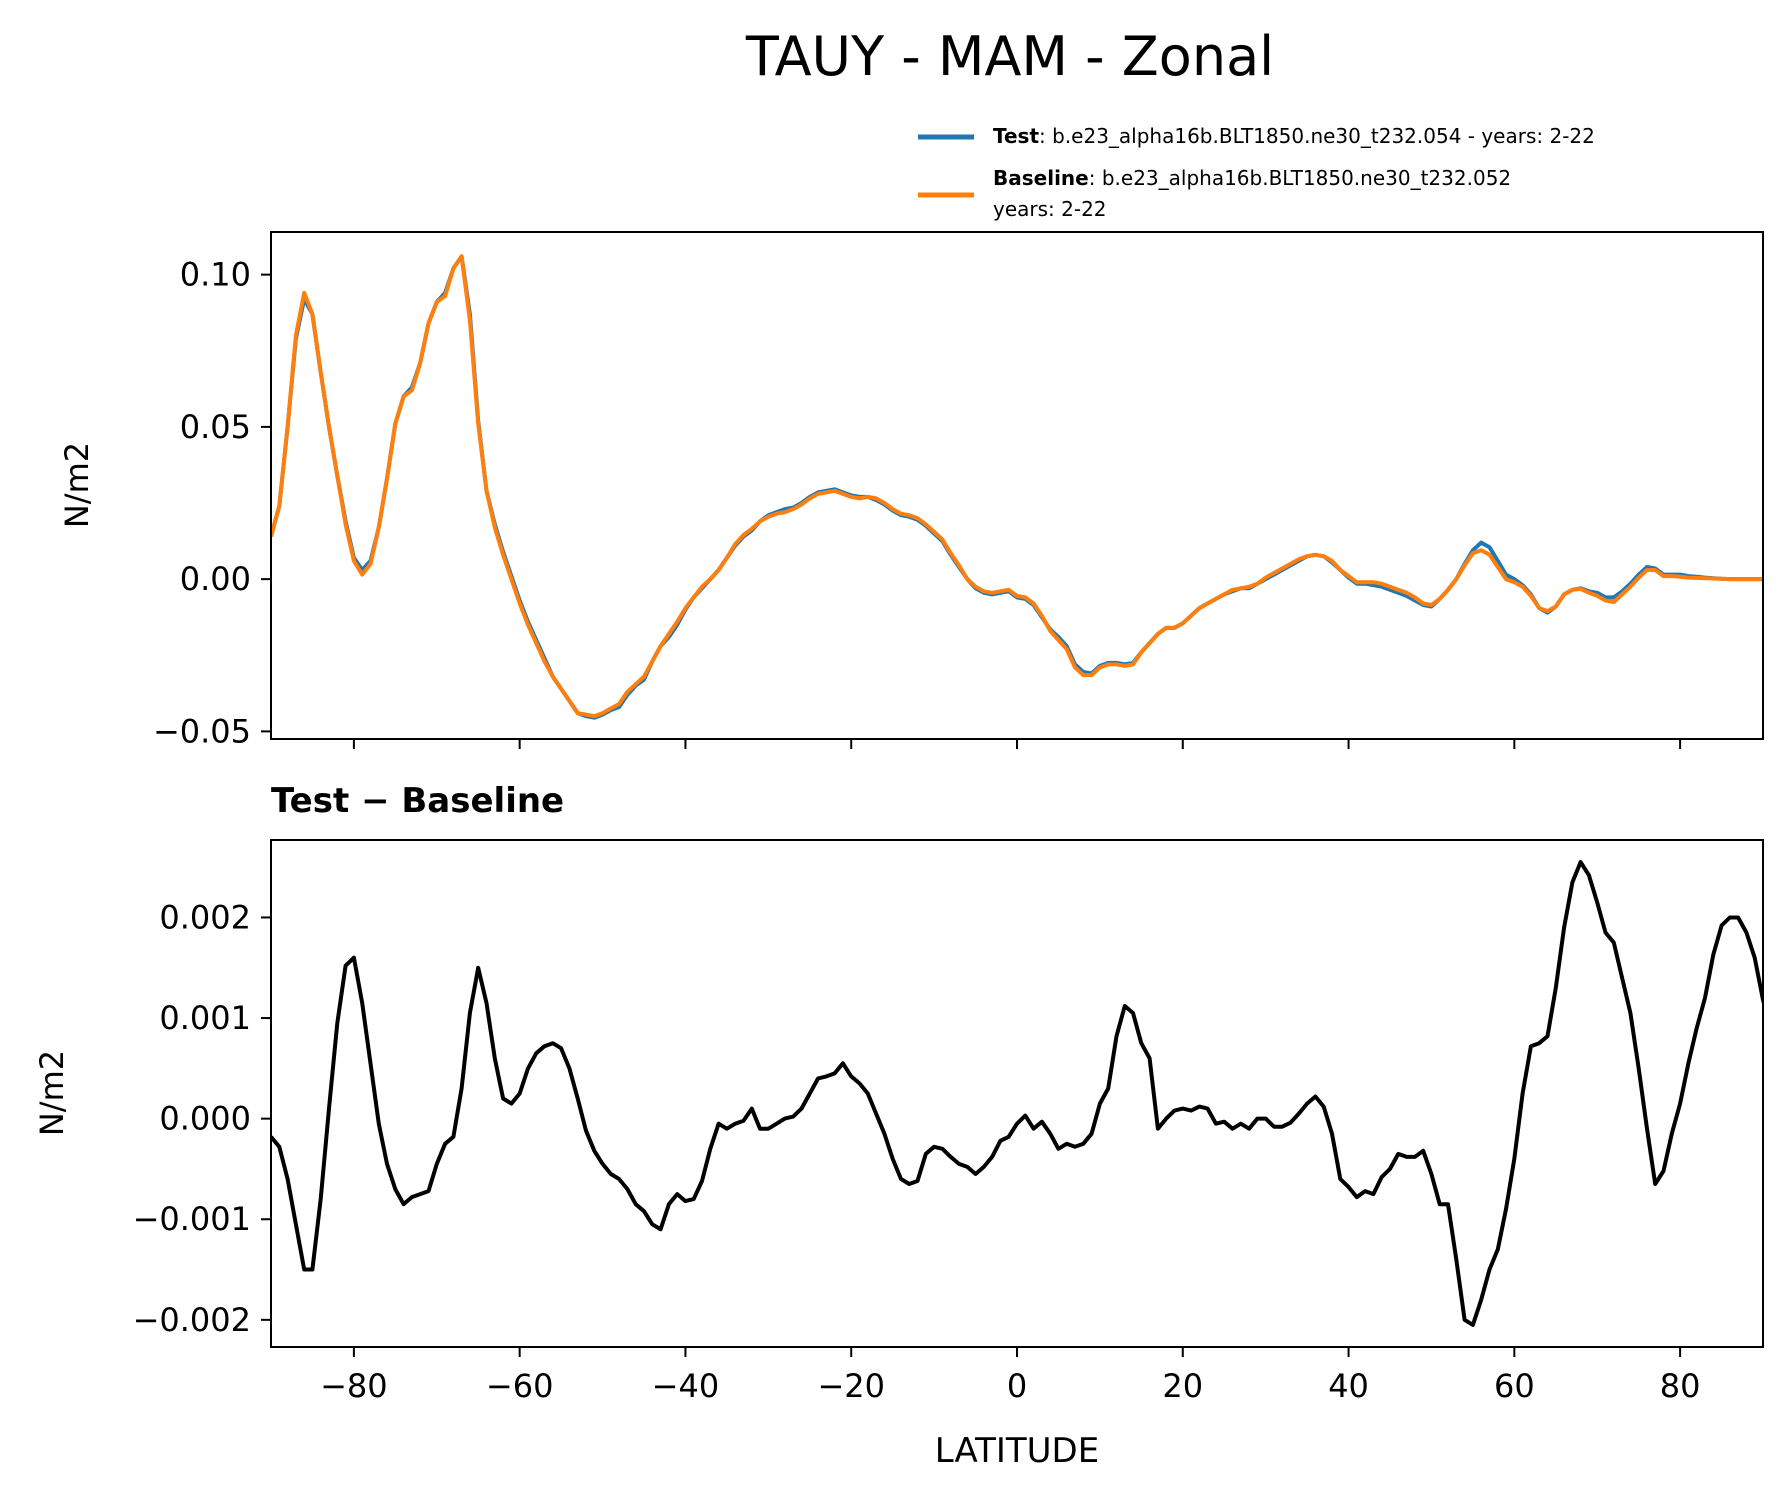 This screenshot has height=1496, width=1787. I want to click on bottom-x-tick-label: 80, so click(1680, 1386).